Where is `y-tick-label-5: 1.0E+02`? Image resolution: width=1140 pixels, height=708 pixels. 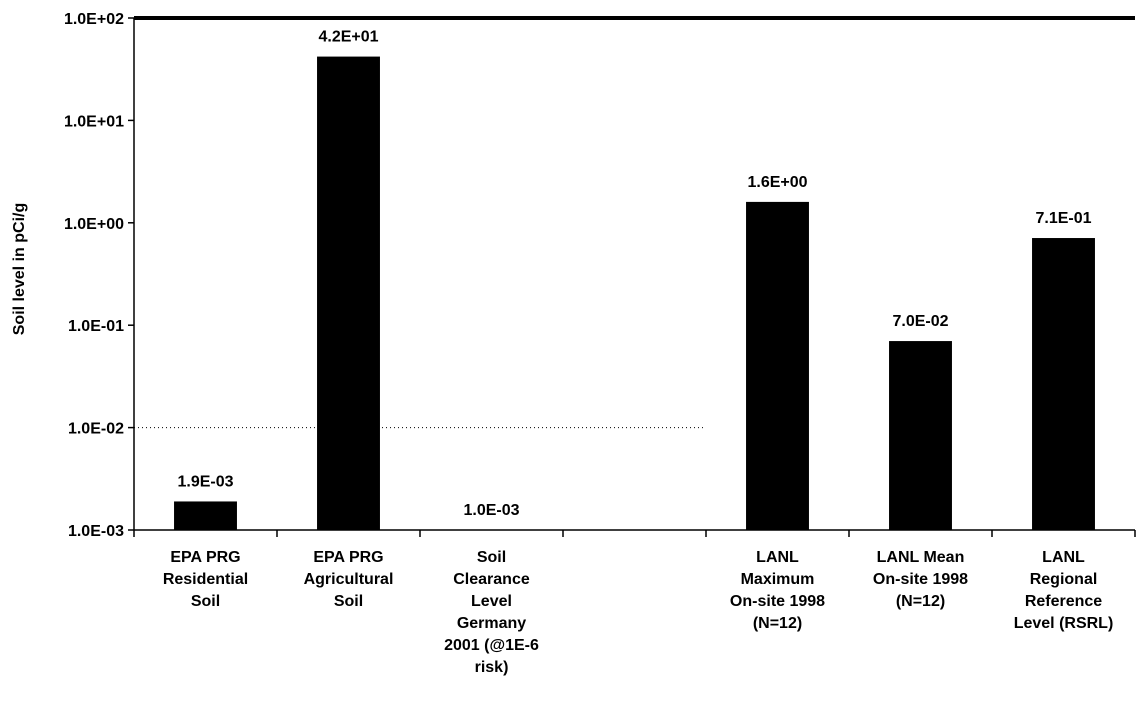
y-tick-label-5: 1.0E+02 is located at coordinates (94, 19).